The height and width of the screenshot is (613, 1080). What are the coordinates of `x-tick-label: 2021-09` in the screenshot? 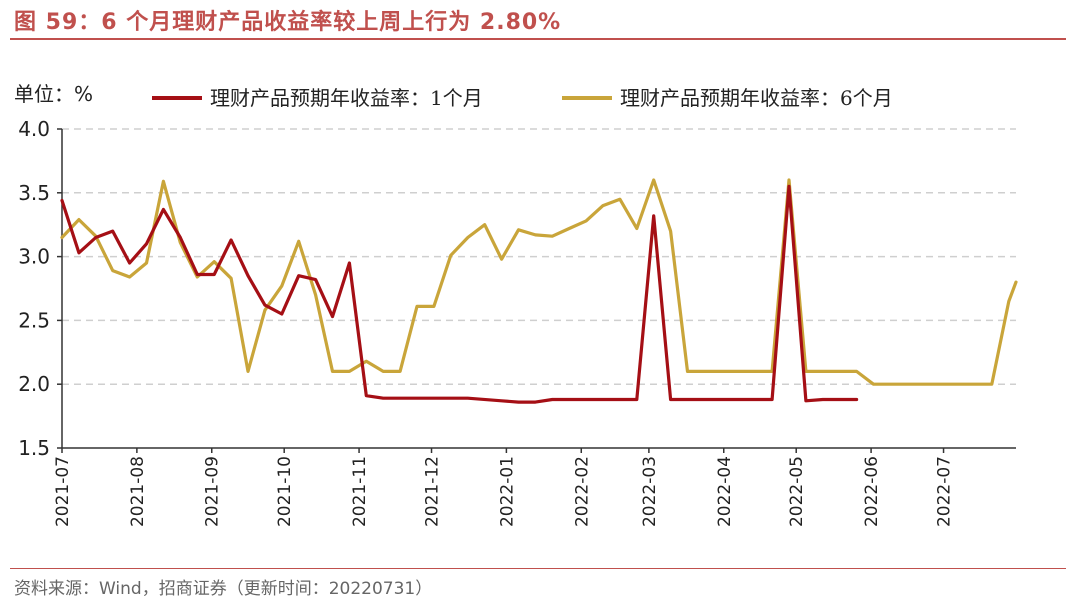 It's located at (213, 491).